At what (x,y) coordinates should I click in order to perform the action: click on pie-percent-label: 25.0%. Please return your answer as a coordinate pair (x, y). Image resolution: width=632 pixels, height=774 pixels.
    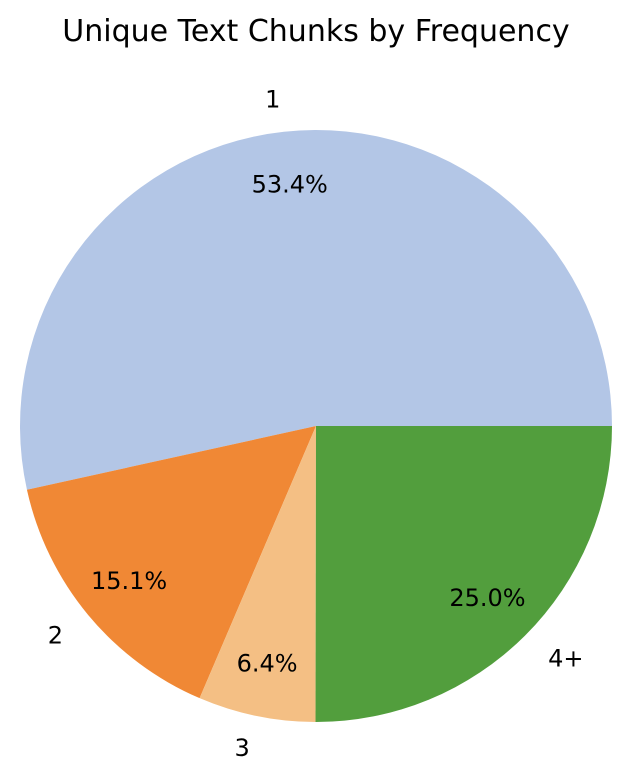
    Looking at the image, I should click on (487, 598).